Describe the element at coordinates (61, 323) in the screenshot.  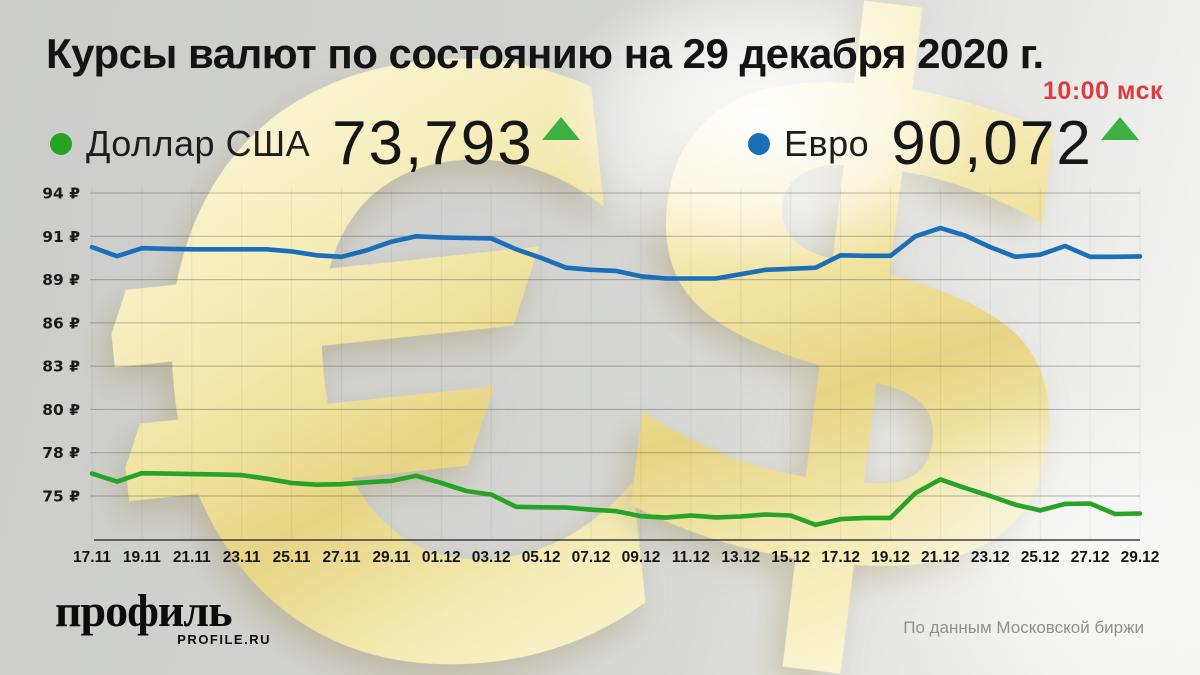
I see `y-axis-label: 86 ₽` at that location.